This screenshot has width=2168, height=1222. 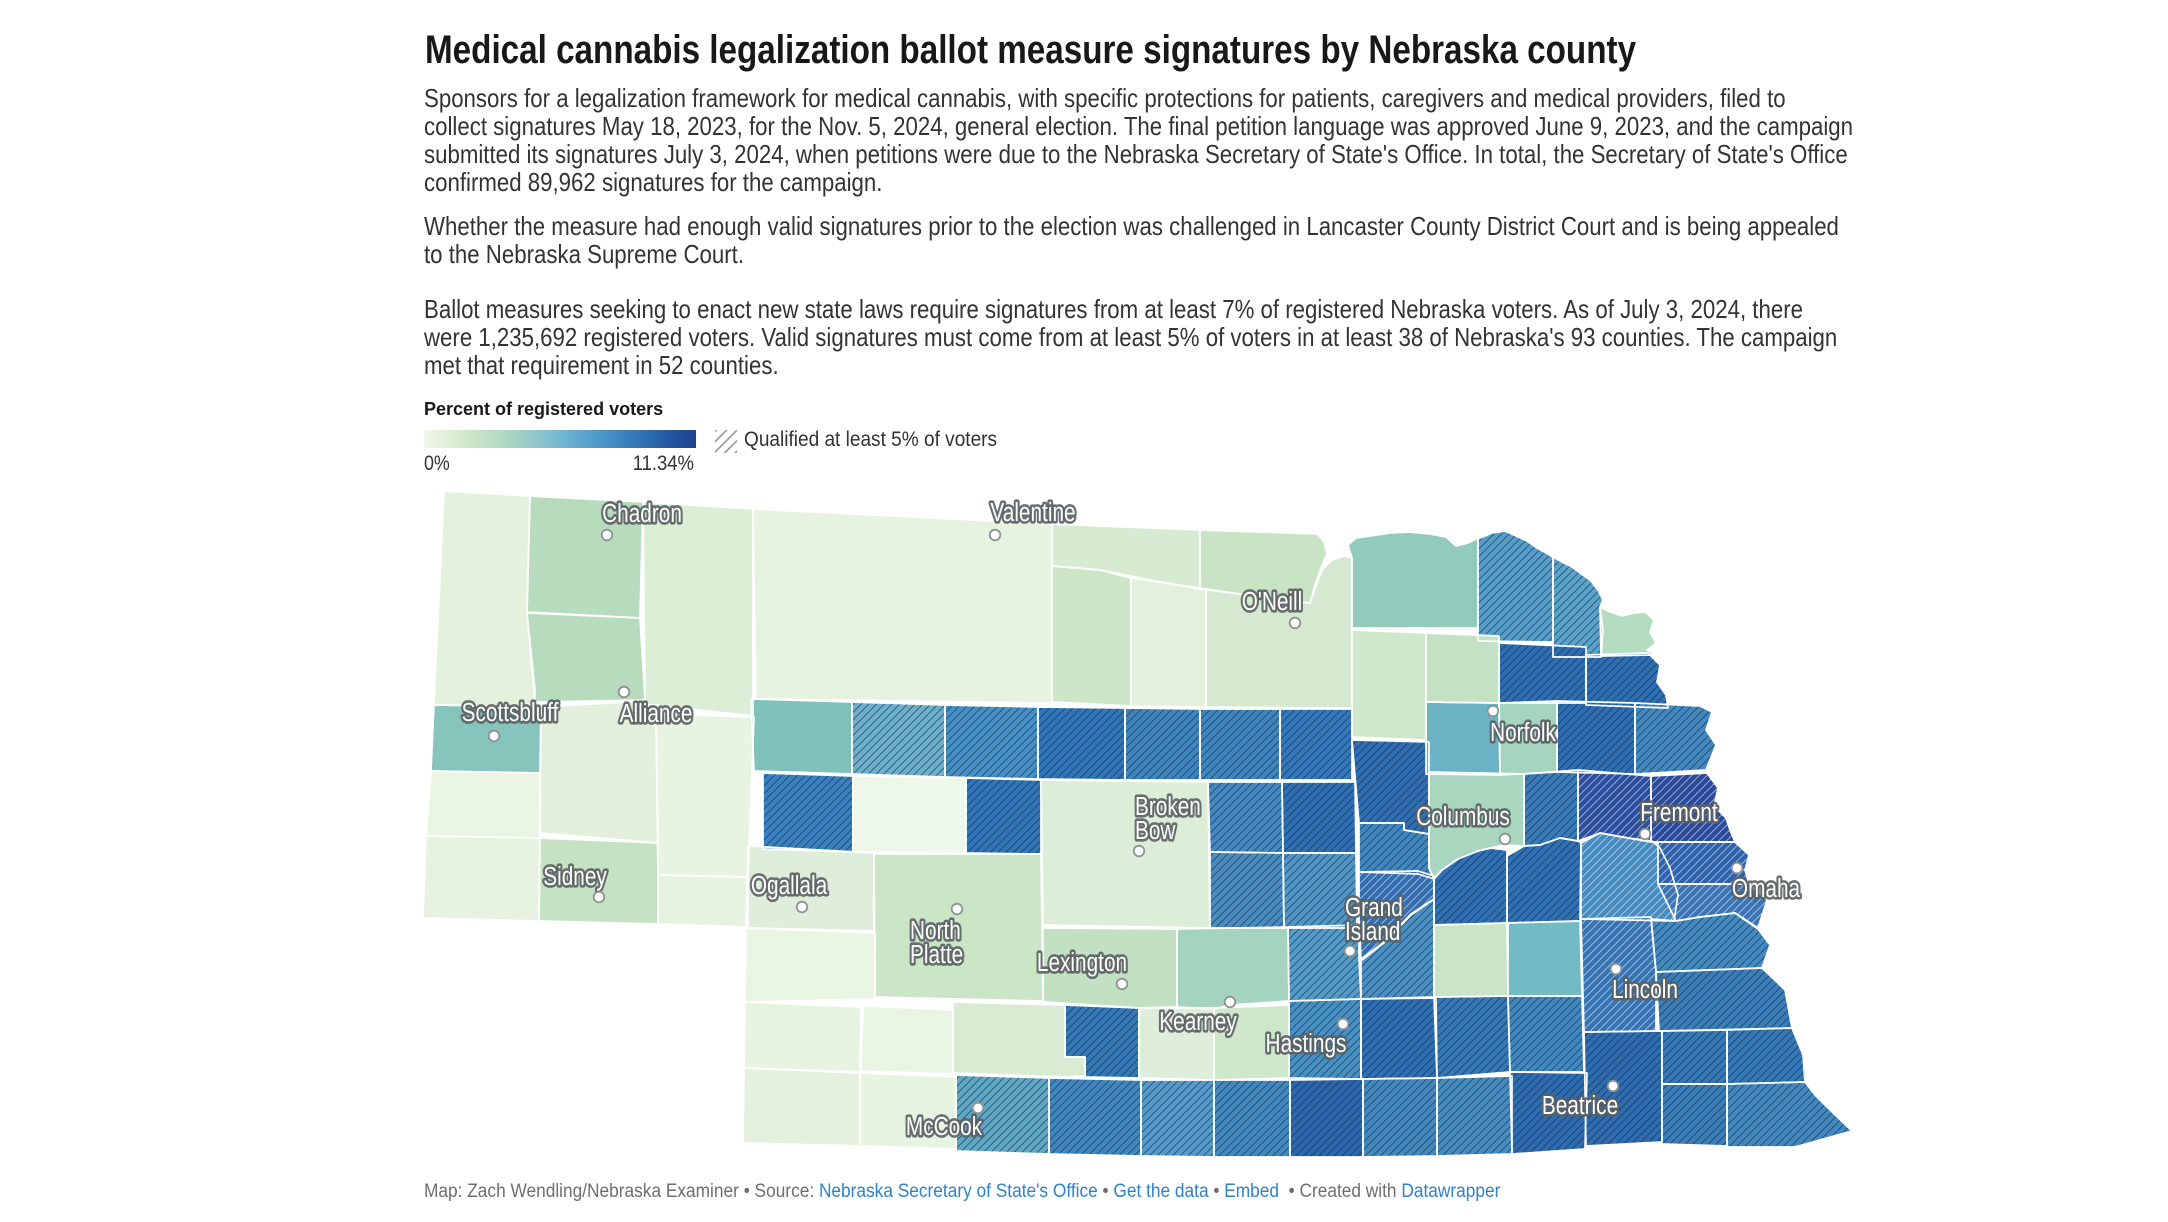 I want to click on svg-text: Chadron, so click(x=642, y=513).